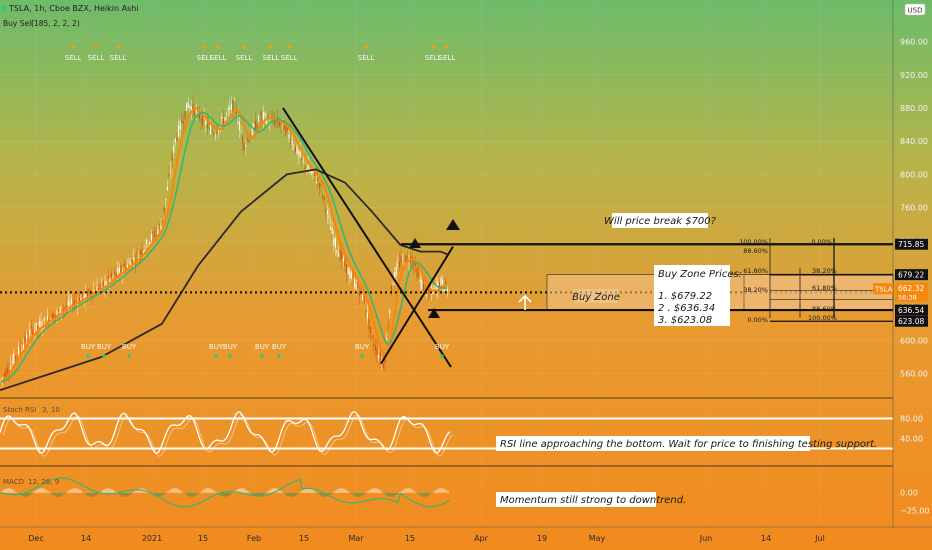 This screenshot has width=932, height=550. I want to click on macd-note: Momentum still strong to downtrend., so click(593, 500).